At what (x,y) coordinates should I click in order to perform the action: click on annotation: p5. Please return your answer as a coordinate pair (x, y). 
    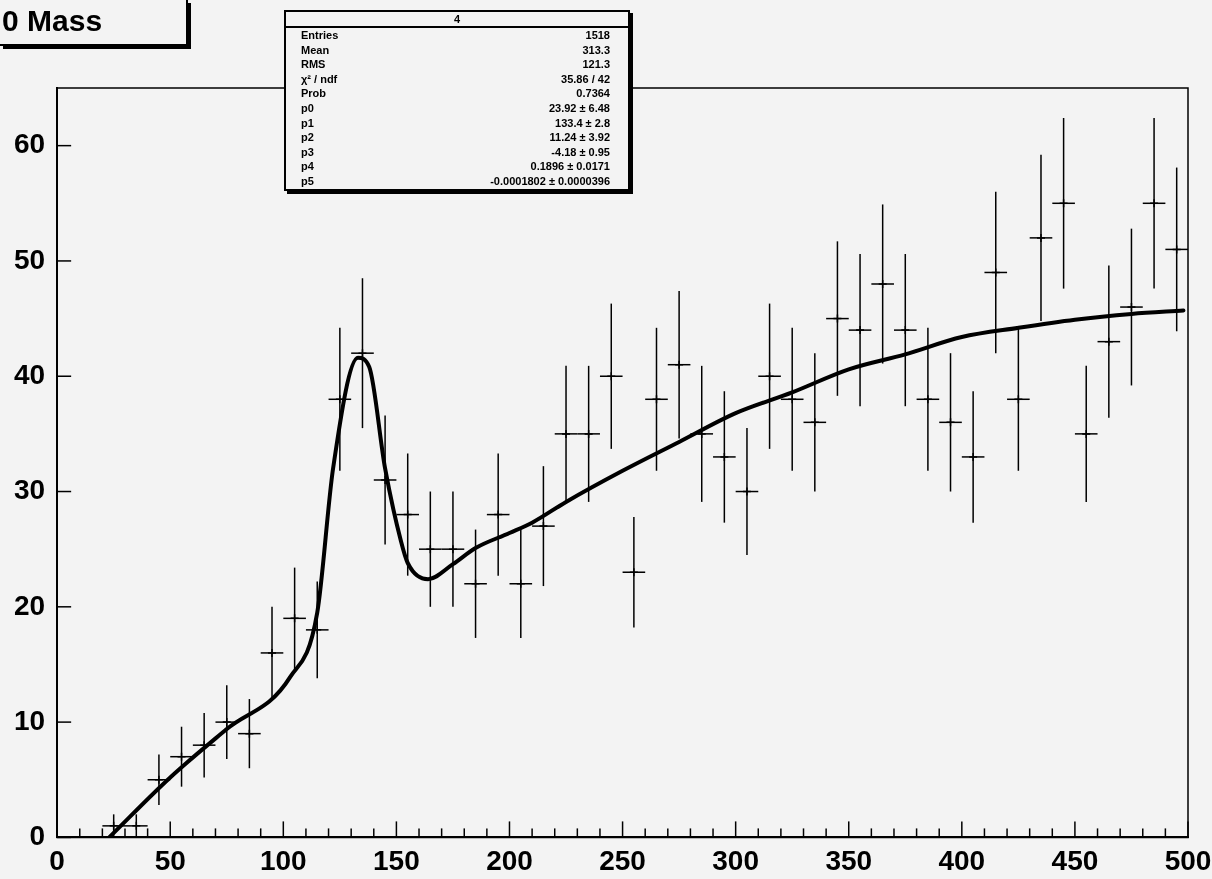
    Looking at the image, I should click on (307, 181).